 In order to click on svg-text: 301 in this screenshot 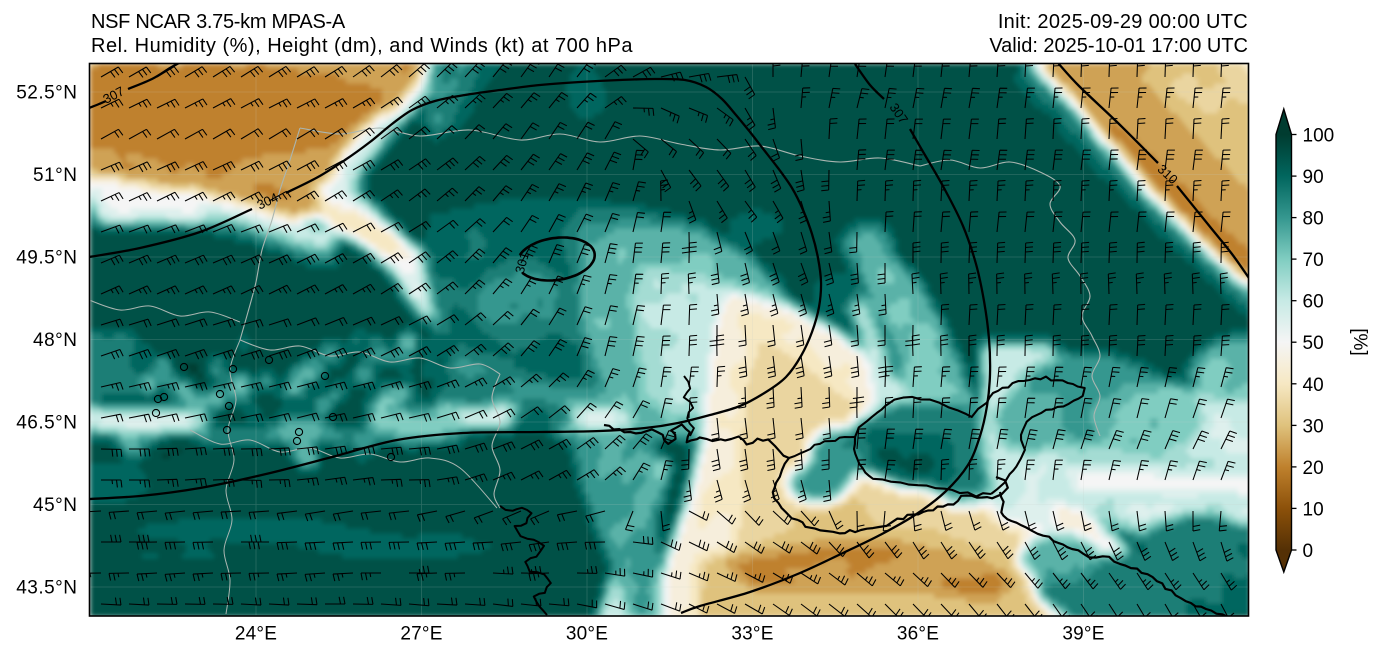, I will do `click(522, 262)`.